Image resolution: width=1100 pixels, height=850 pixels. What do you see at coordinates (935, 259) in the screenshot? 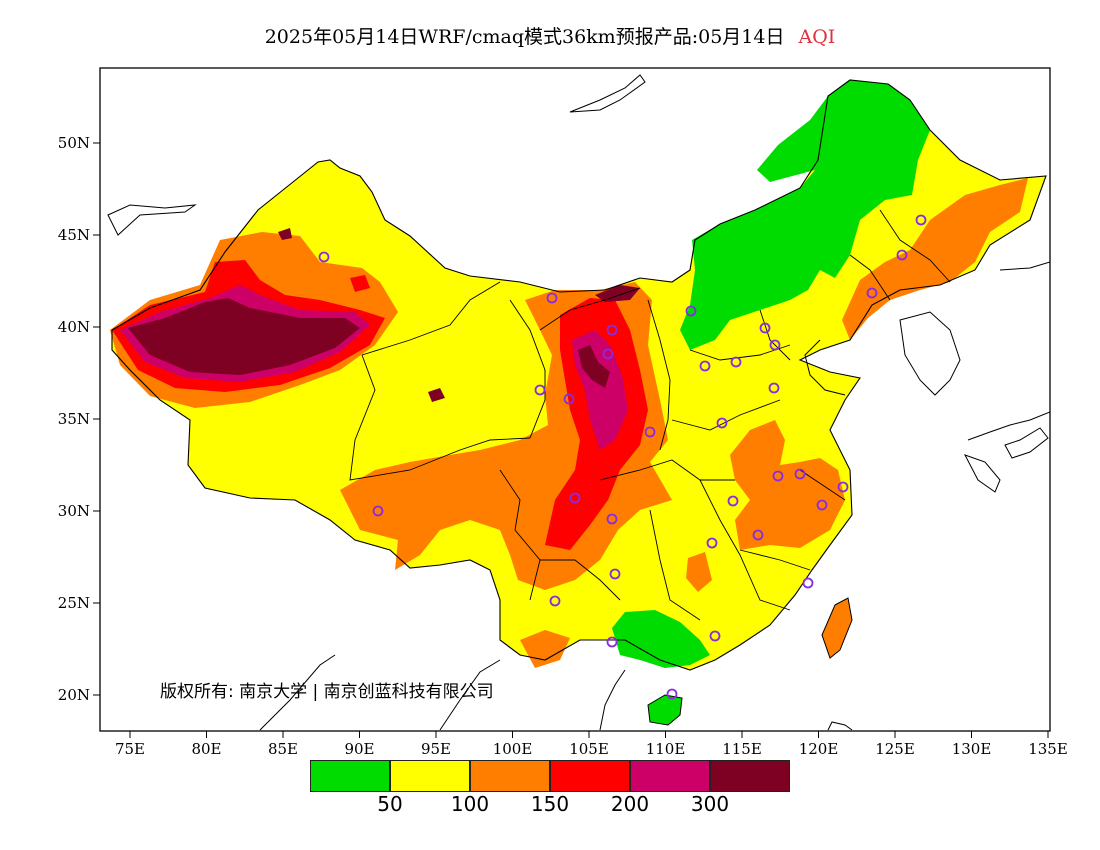
I see `aqi-region-sensitive-northeast` at bounding box center [935, 259].